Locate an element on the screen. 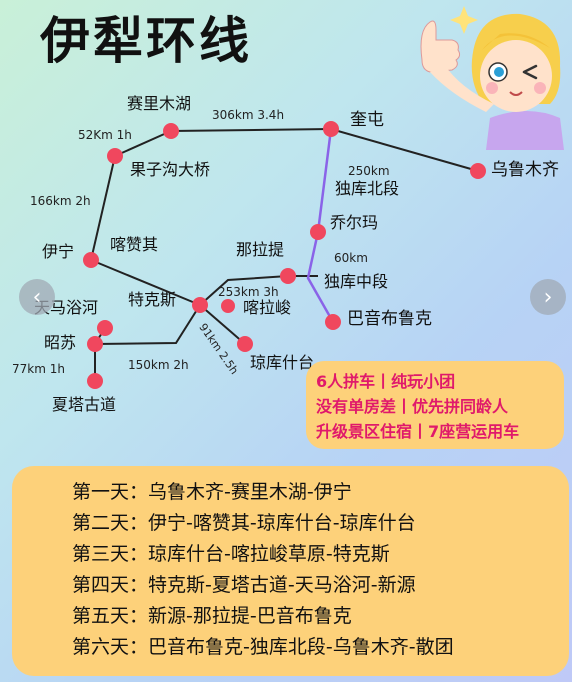 The height and width of the screenshot is (682, 572). sparkle-icon is located at coordinates (464, 20).